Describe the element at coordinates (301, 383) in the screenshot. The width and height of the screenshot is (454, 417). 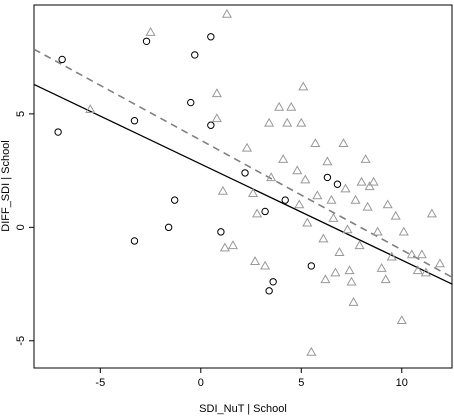
I see `x-tick-label: 5` at that location.